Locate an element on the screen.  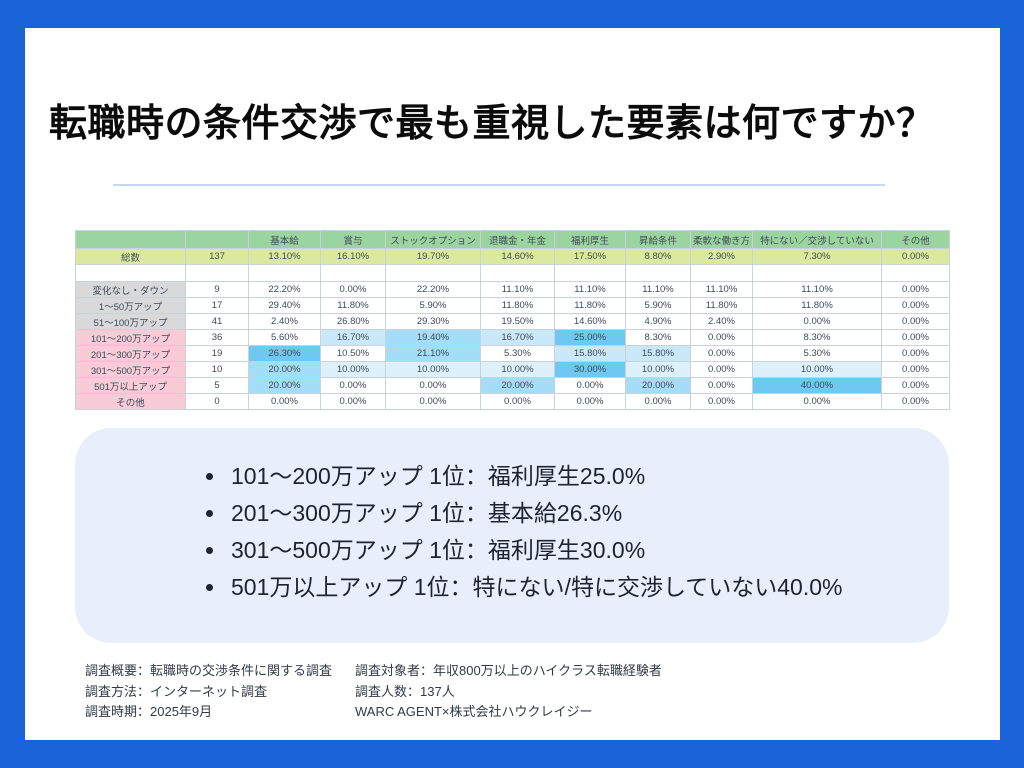
table-cell: 30.00% is located at coordinates (590, 369).